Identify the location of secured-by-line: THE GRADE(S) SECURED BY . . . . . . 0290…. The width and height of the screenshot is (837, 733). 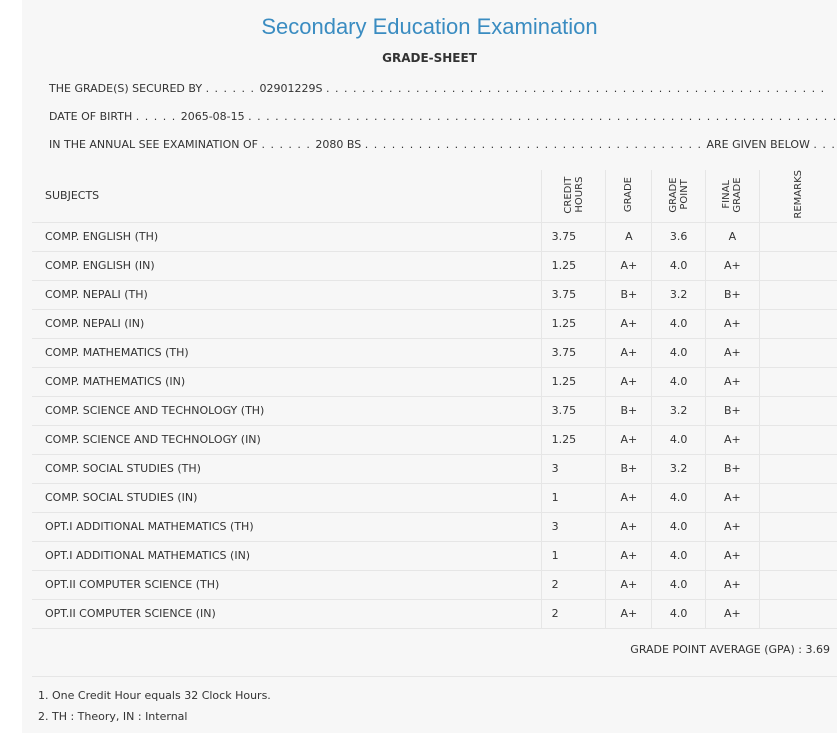
(437, 88).